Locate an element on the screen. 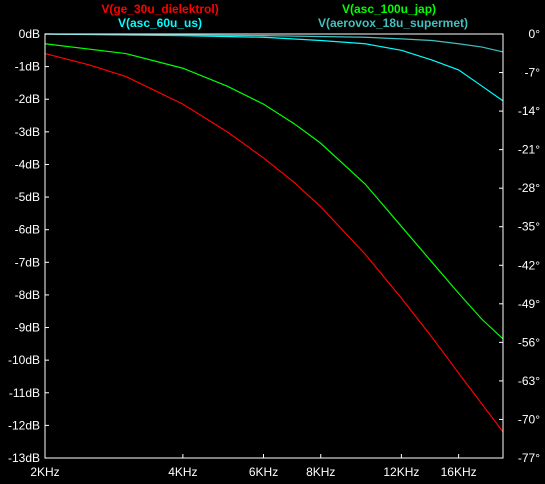  y-tick-label: -2dB is located at coordinates (27, 99).